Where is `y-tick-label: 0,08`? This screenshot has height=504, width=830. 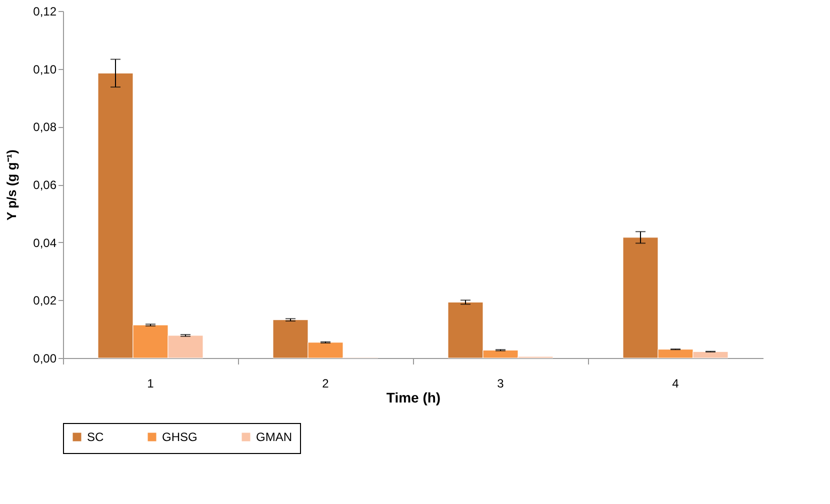 y-tick-label: 0,08 is located at coordinates (45, 127).